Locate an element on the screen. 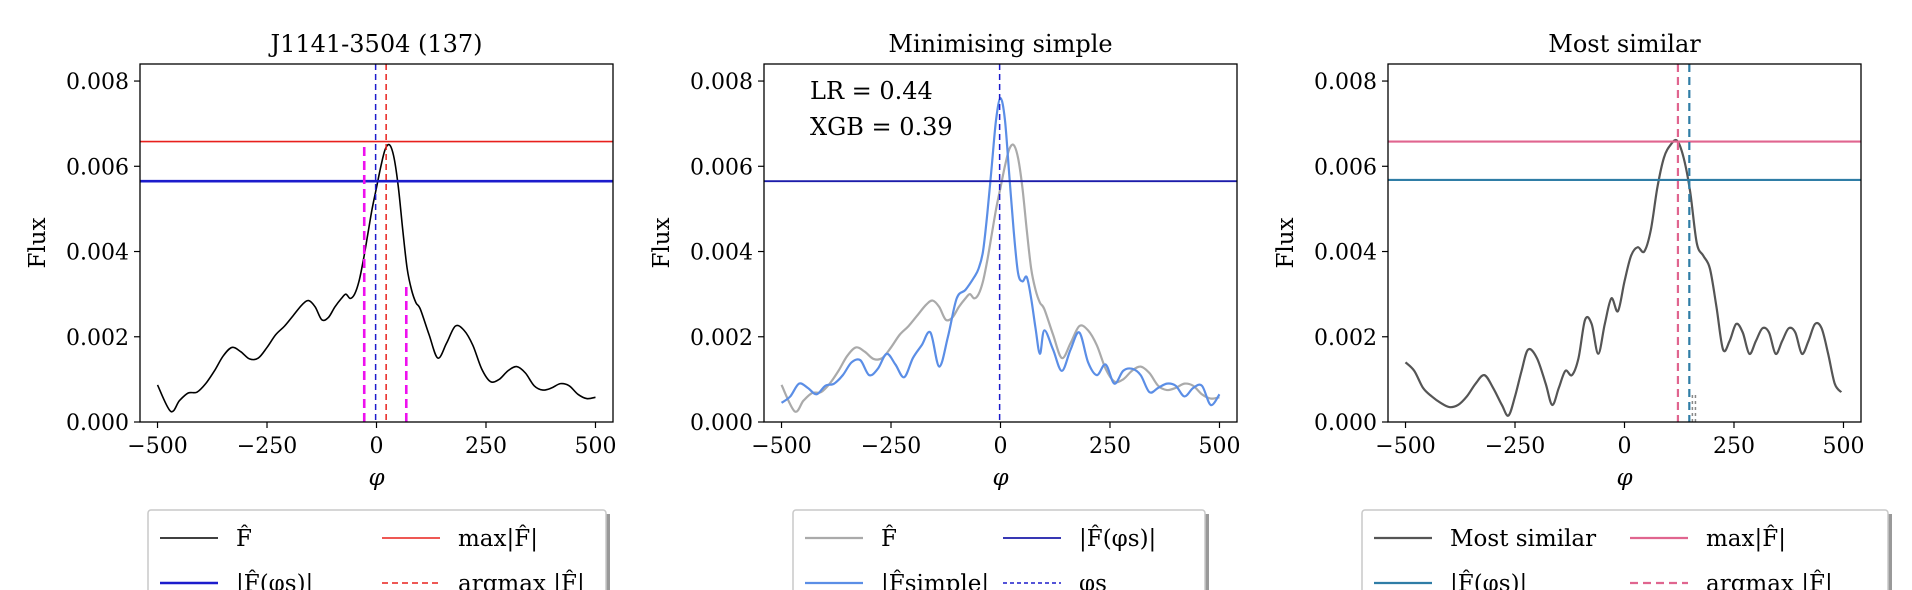 The image size is (1912, 590). legend-2: F̂ |F̂(φs)| |F̂simple| φs is located at coordinates (1000, 549).